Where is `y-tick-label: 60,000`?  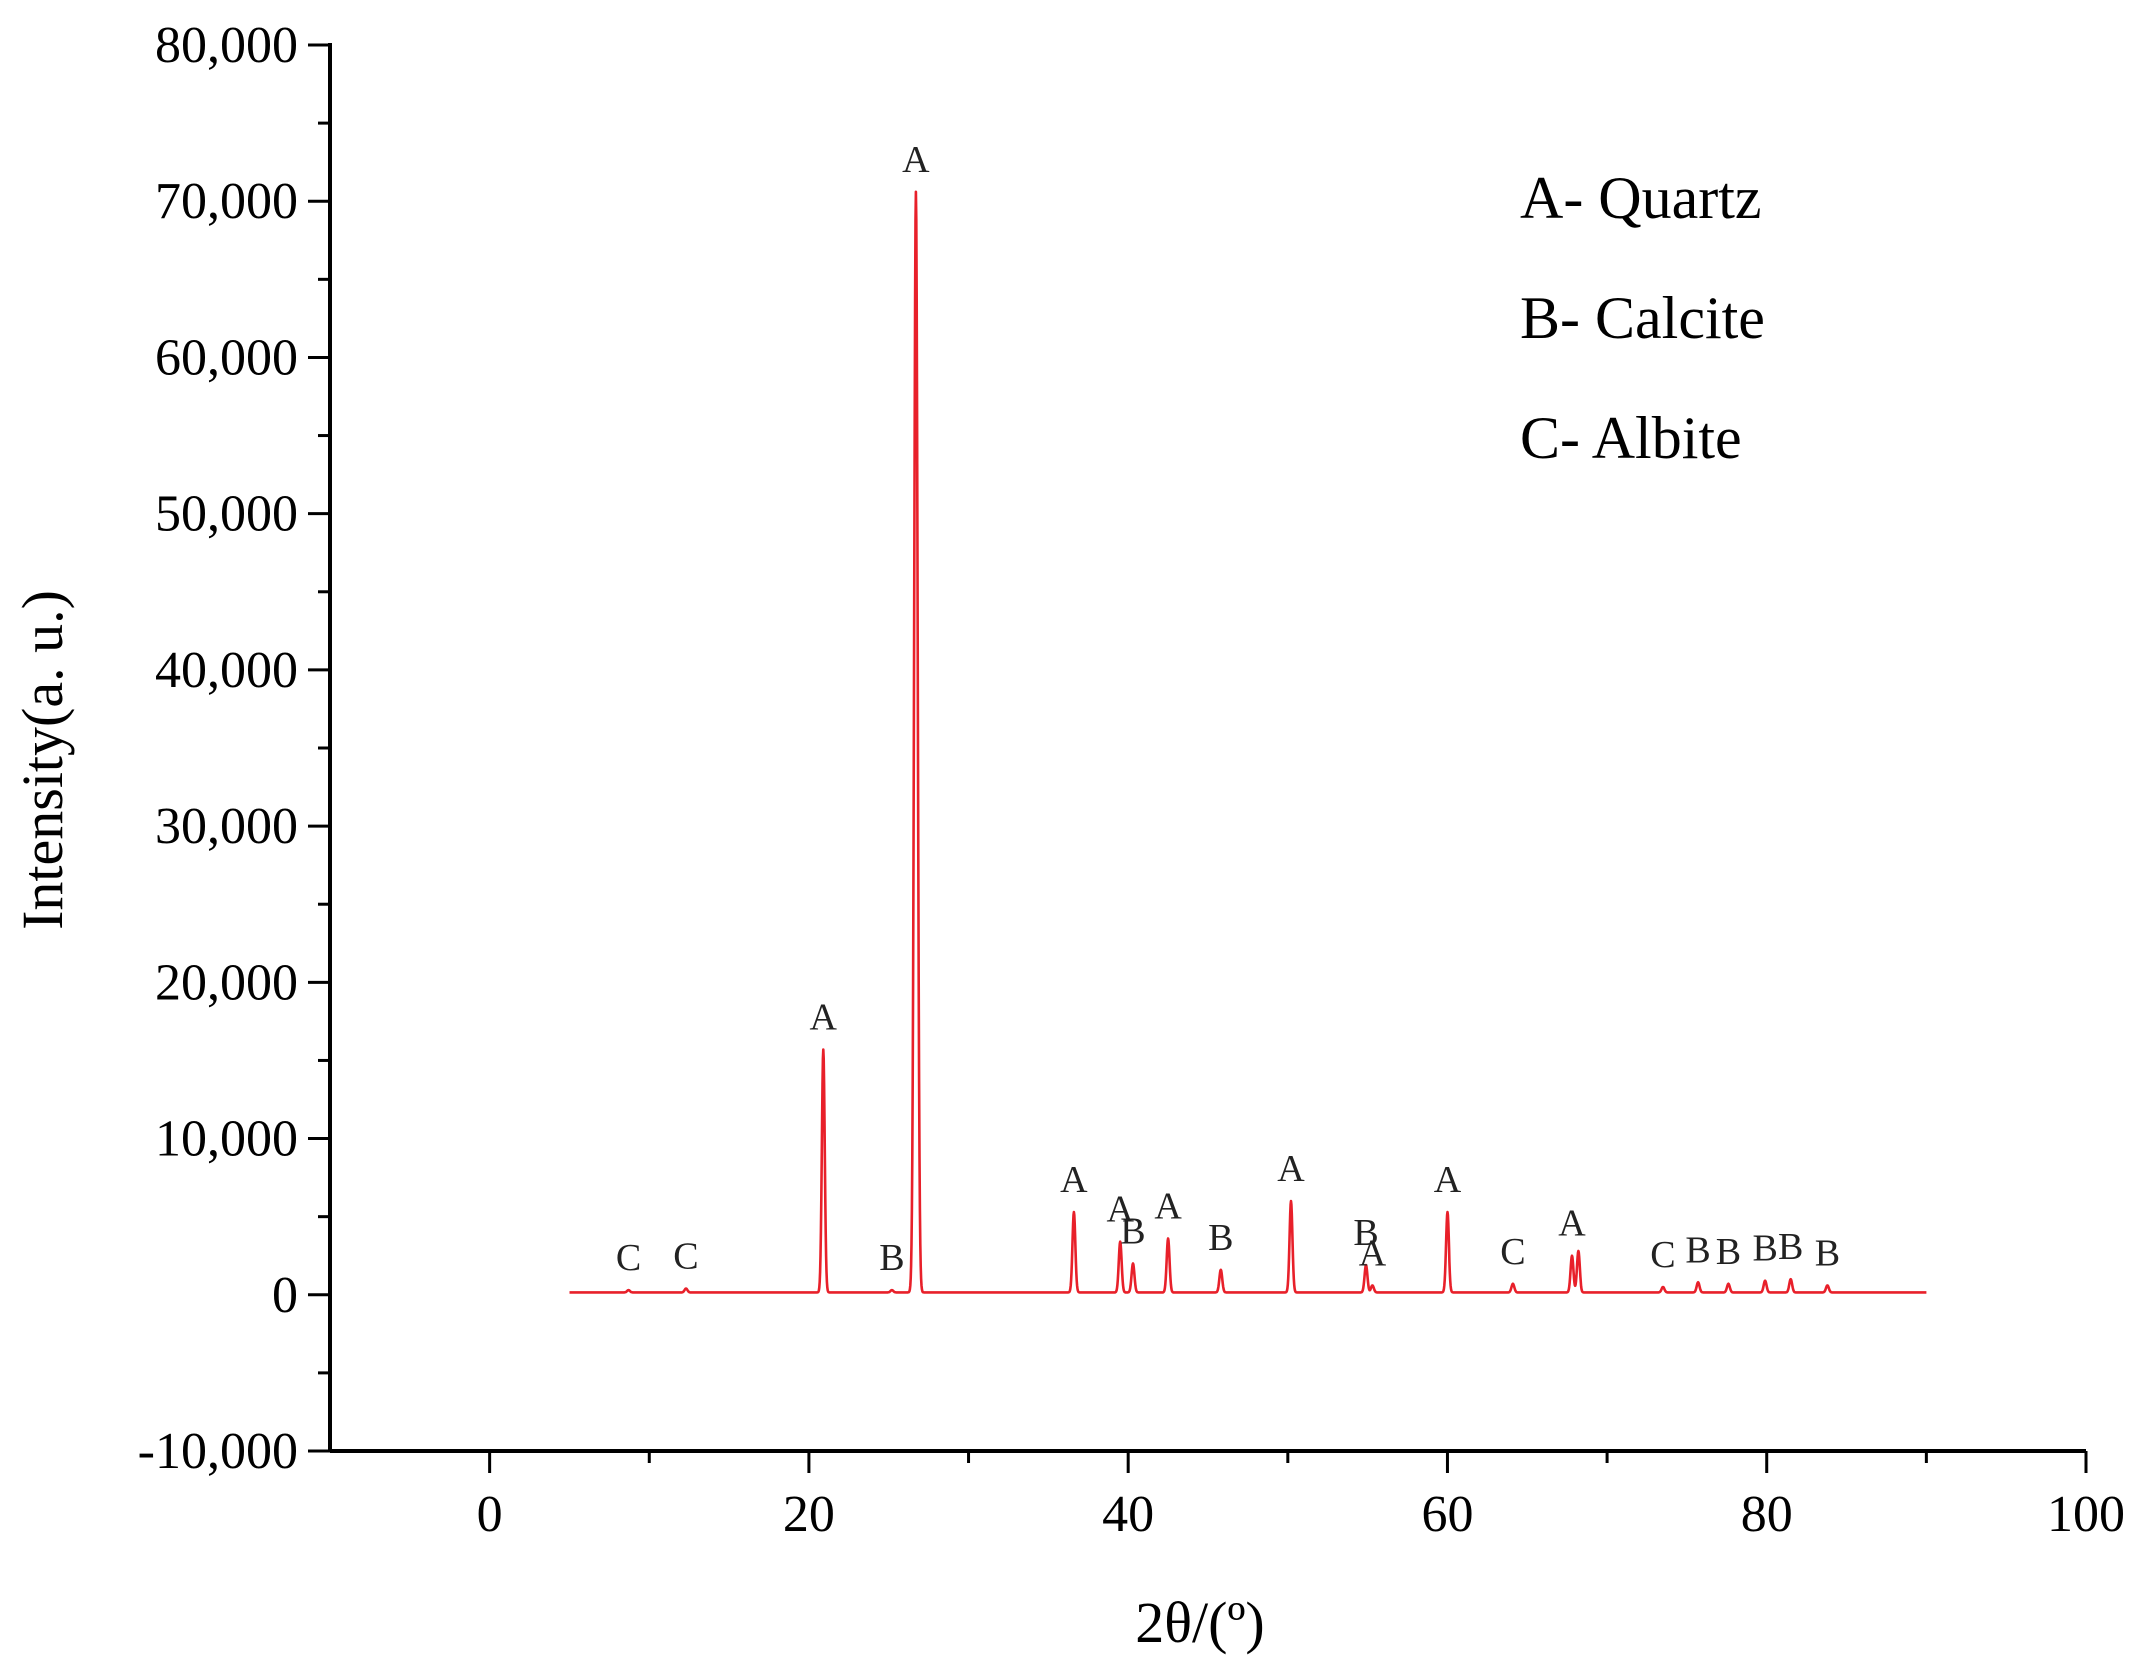
y-tick-label: 60,000 is located at coordinates (226, 357).